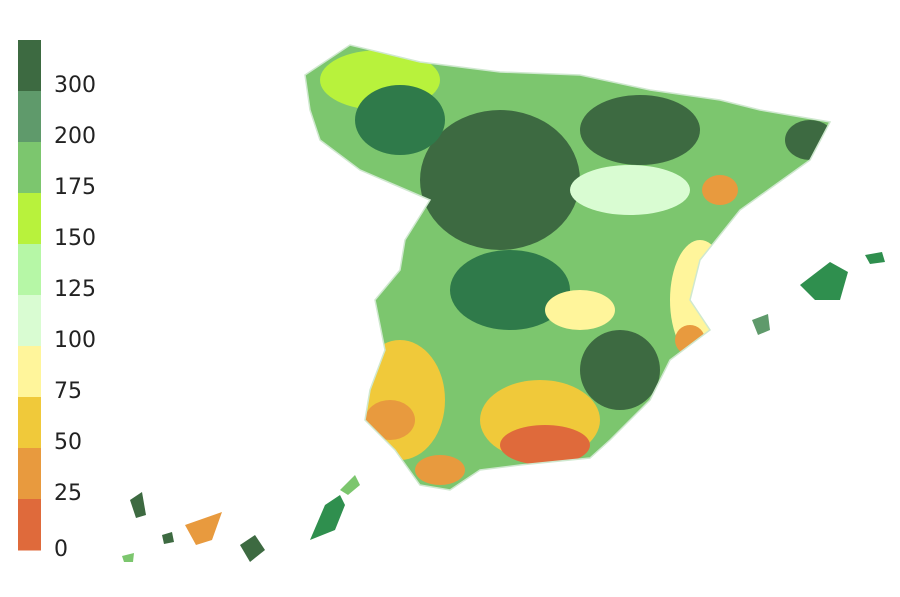  Describe the element at coordinates (75, 289) in the screenshot. I see `legend-label: 125` at that location.